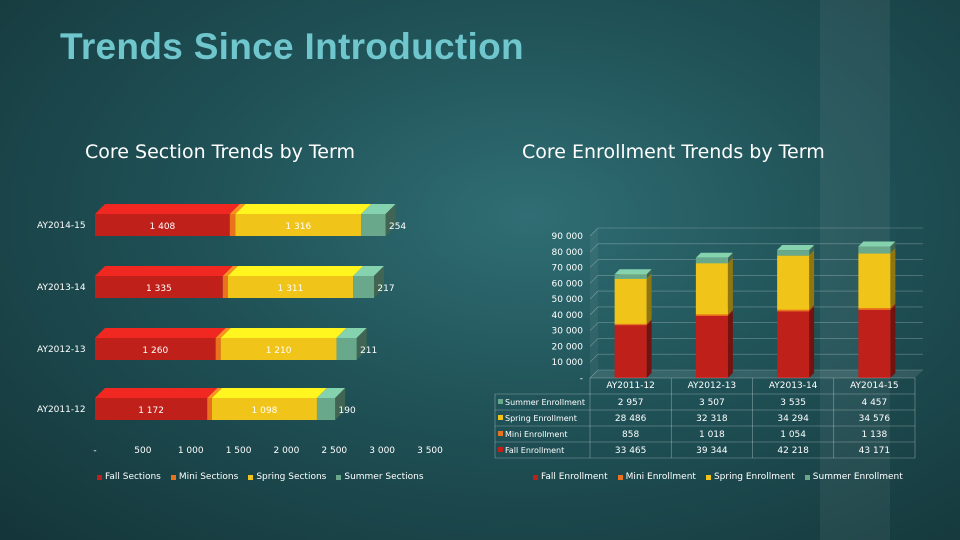  What do you see at coordinates (631, 451) in the screenshot?
I see `table-cell: 33 465` at bounding box center [631, 451].